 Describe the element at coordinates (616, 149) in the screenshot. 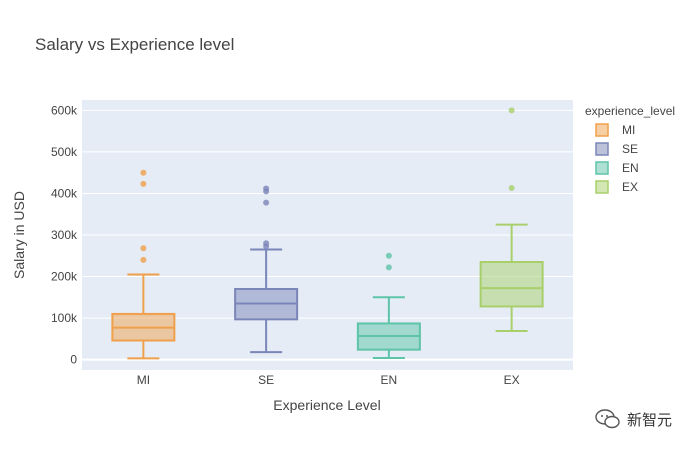

I see `legend-item-se: SE` at that location.